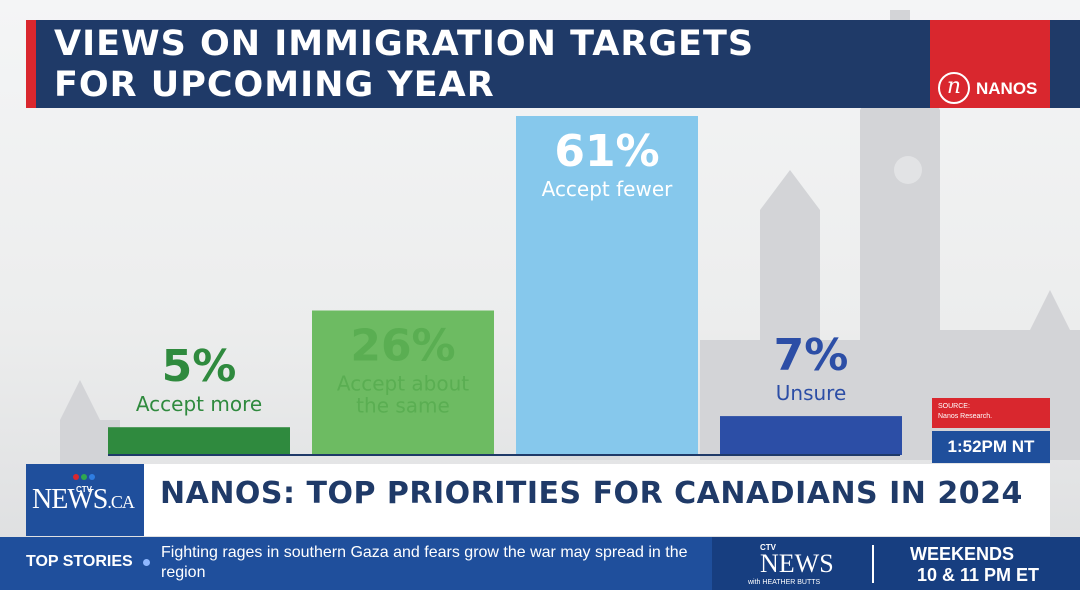 The image size is (1080, 590). Describe the element at coordinates (199, 404) in the screenshot. I see `category-label-1-line-1: Accept more` at that location.